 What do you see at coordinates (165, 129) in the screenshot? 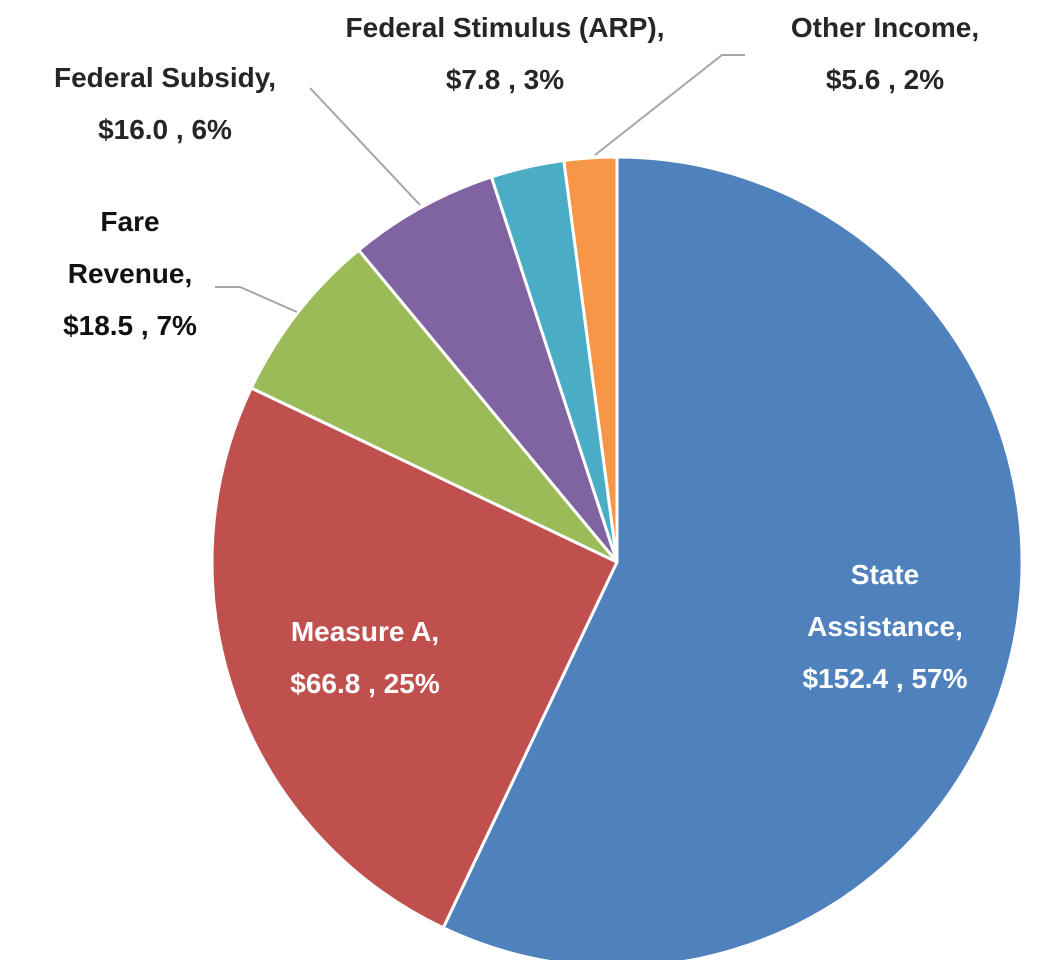
I see `value-label: $16.0 , 6%` at bounding box center [165, 129].